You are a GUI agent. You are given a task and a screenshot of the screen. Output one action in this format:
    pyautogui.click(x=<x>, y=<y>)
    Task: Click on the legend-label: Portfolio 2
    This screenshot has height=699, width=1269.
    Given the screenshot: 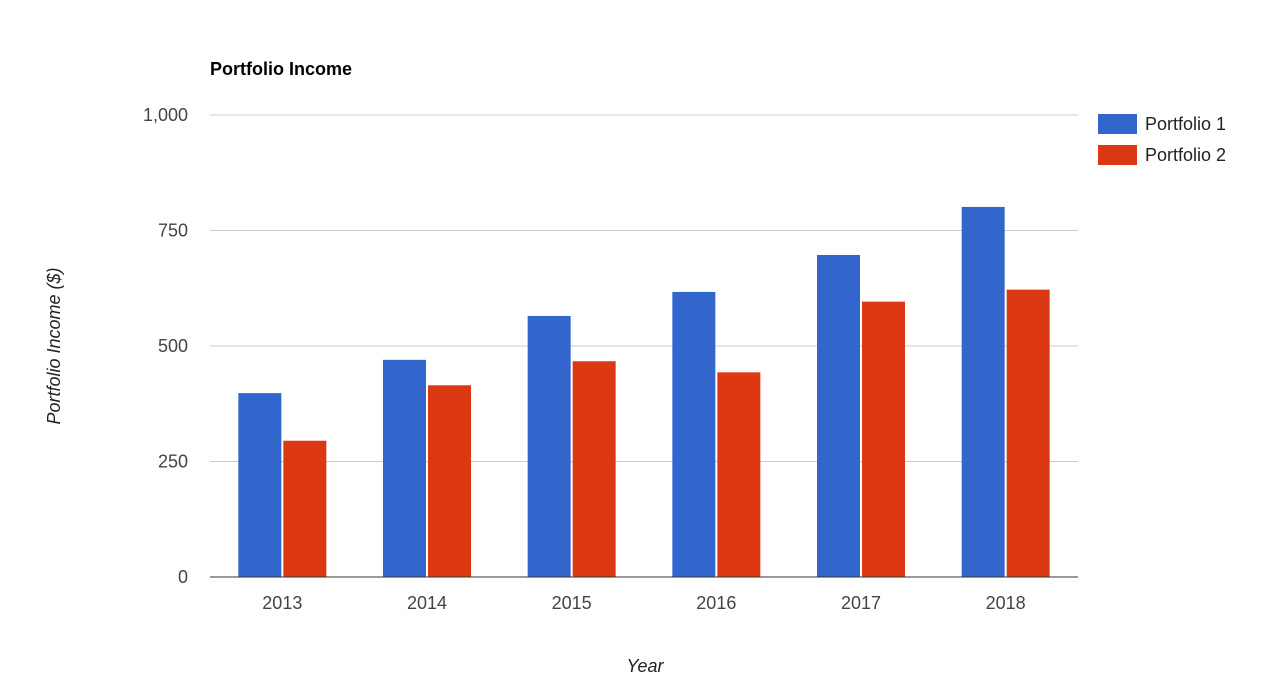 What is the action you would take?
    pyautogui.click(x=1185, y=155)
    